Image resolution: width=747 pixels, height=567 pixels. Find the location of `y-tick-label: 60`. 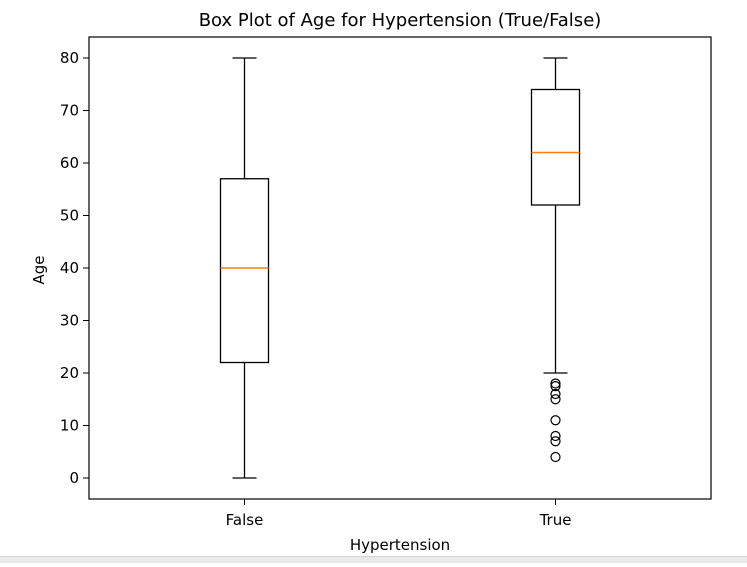

y-tick-label: 60 is located at coordinates (69, 163).